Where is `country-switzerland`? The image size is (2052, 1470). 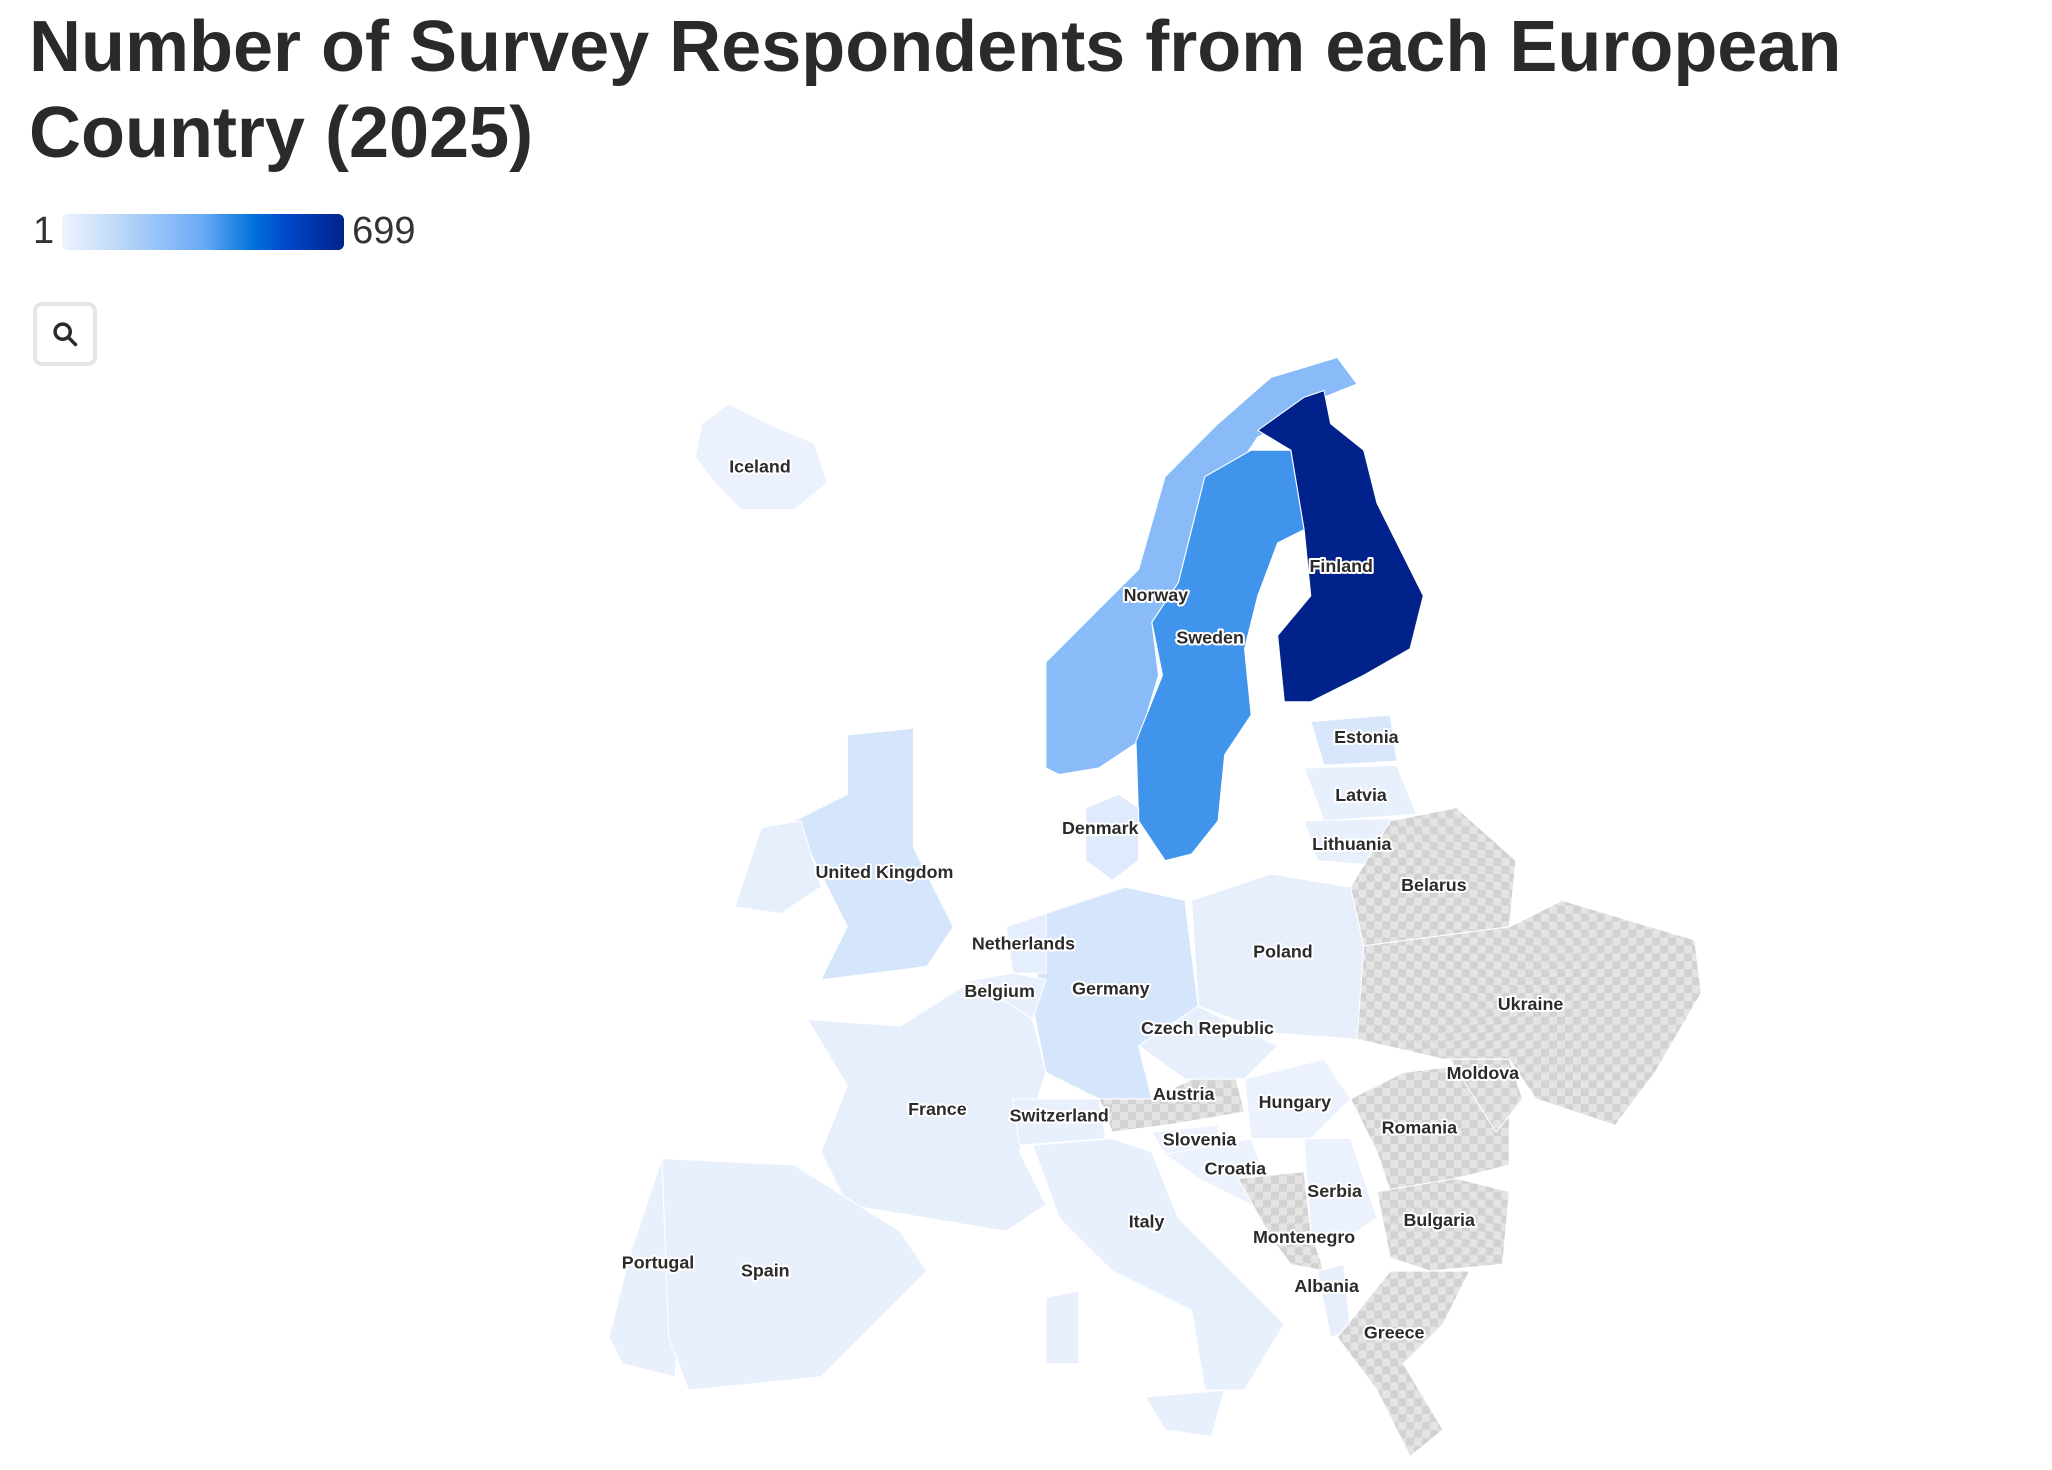 country-switzerland is located at coordinates (1059, 1122).